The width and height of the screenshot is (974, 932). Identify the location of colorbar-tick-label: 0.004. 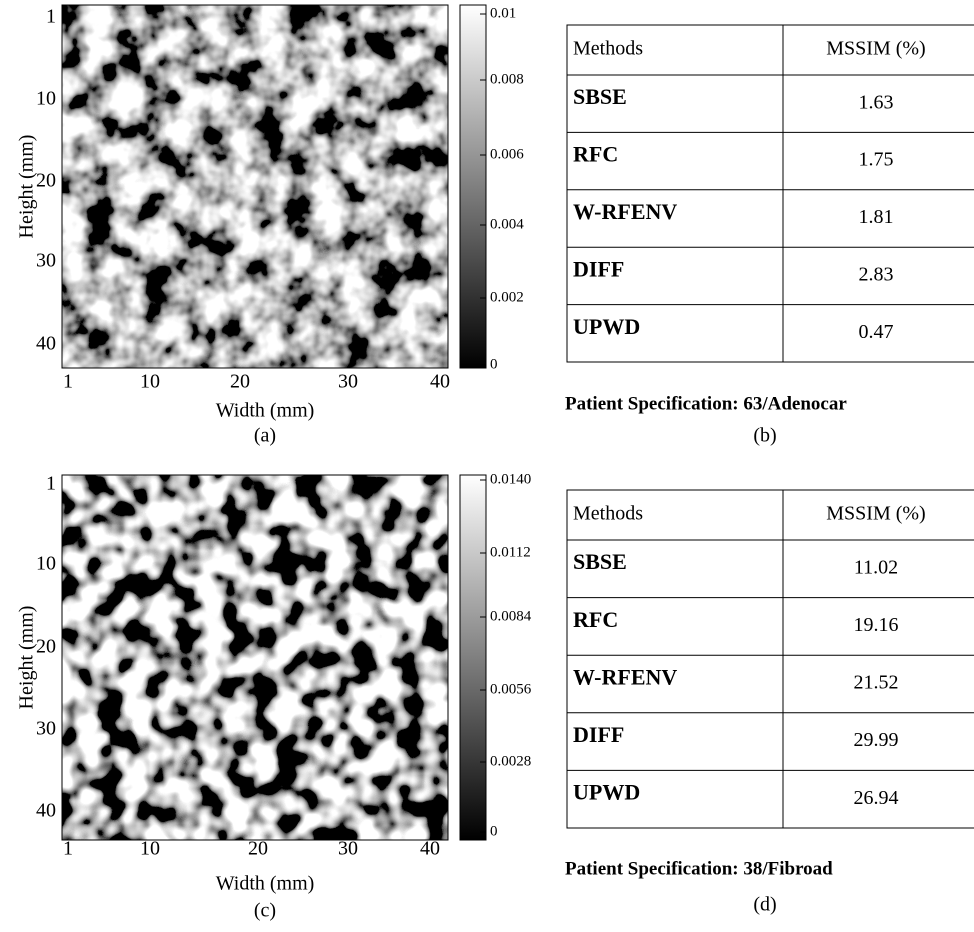
(507, 224).